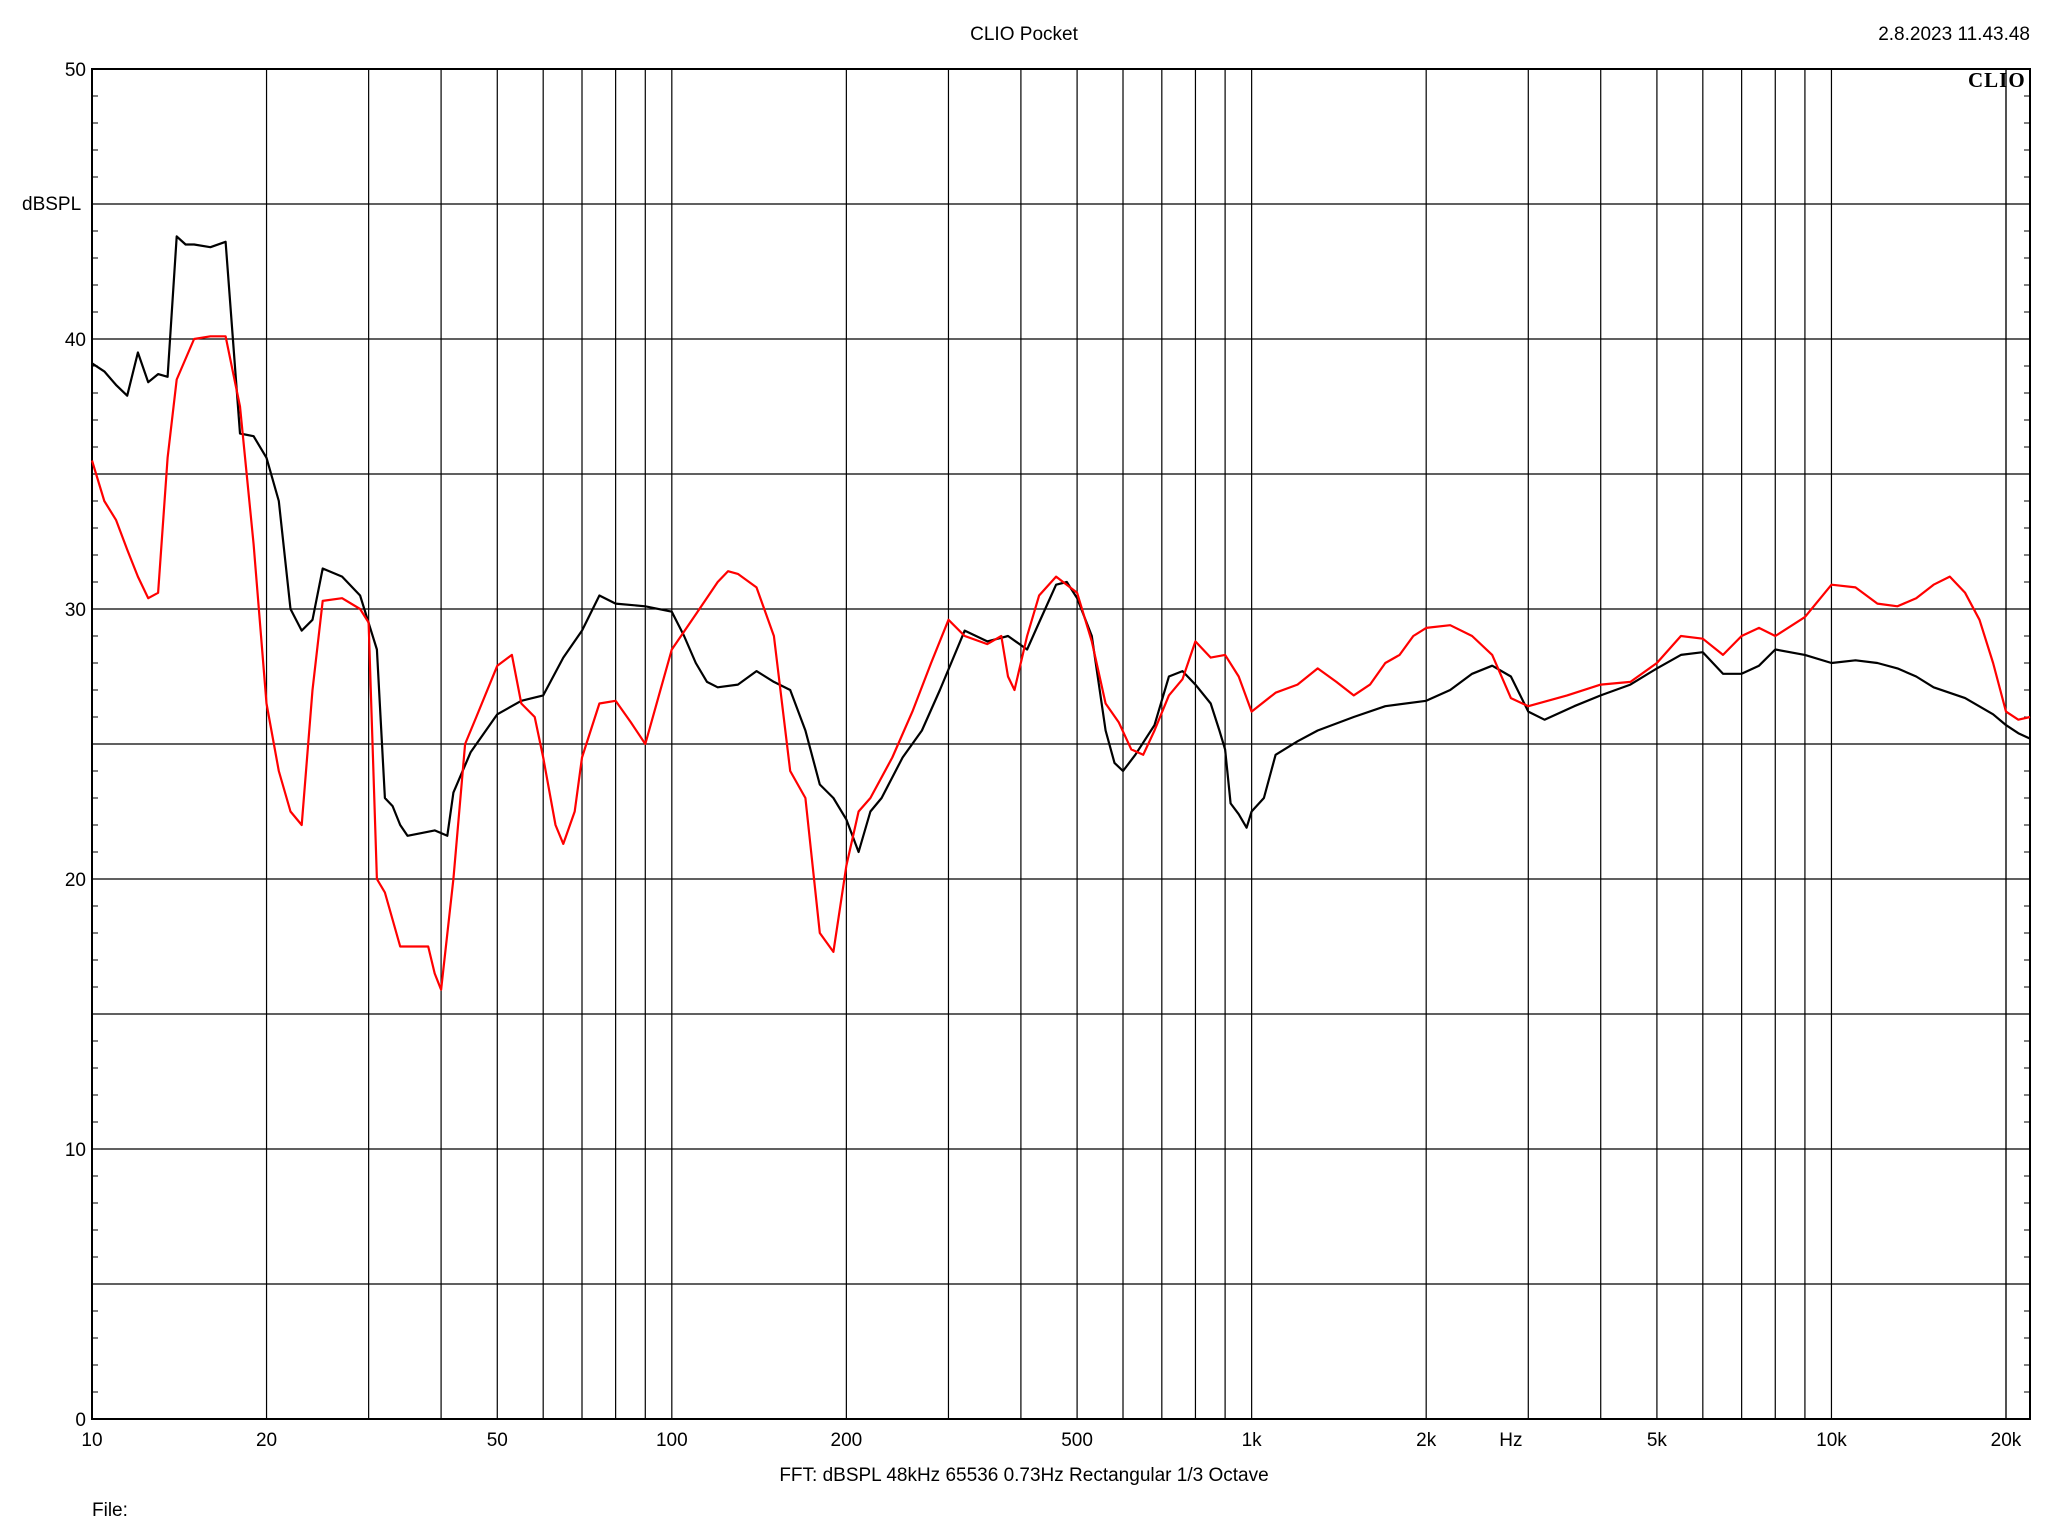 The width and height of the screenshot is (2048, 1536). What do you see at coordinates (1024, 34) in the screenshot?
I see `chart-title: CLIO Pocket` at bounding box center [1024, 34].